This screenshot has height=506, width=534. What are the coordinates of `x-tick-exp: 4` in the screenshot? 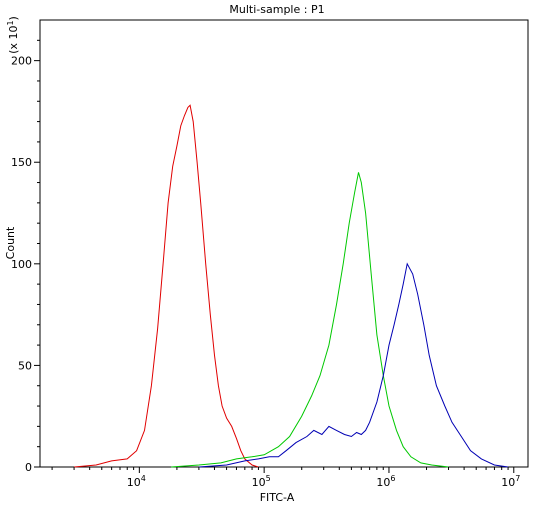 It's located at (143, 478).